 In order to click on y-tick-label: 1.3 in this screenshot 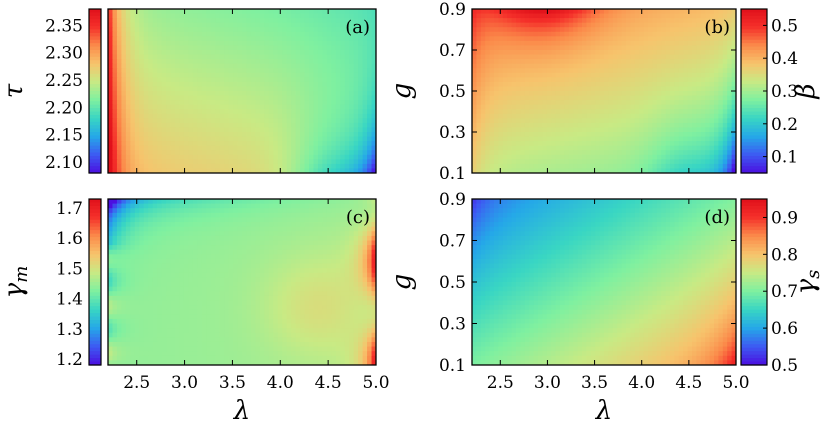, I will do `click(69, 330)`.